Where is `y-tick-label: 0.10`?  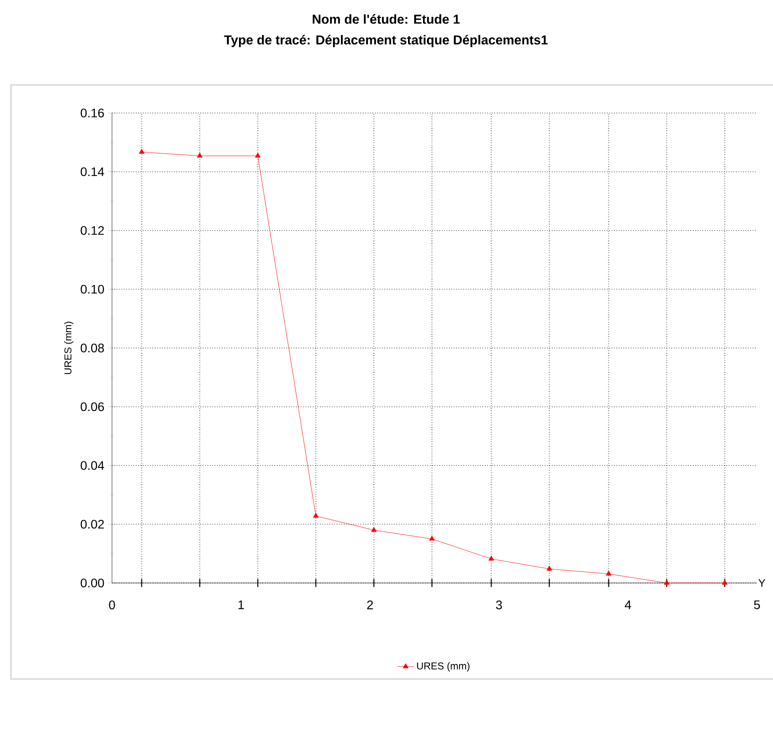
y-tick-label: 0.10 is located at coordinates (92, 289).